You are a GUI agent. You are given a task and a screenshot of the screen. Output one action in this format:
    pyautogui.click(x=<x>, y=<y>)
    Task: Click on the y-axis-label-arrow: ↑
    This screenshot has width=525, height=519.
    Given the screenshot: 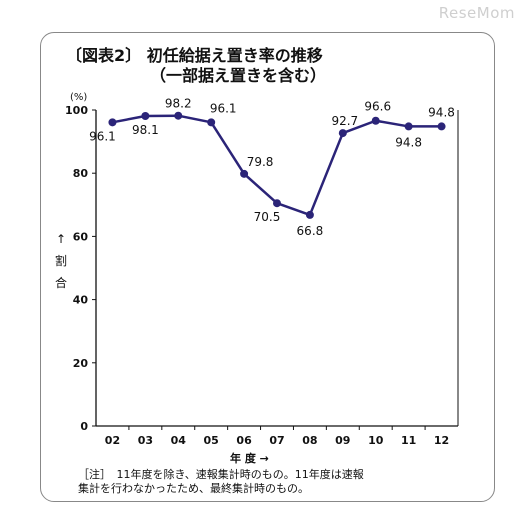 What is the action you would take?
    pyautogui.click(x=61, y=239)
    